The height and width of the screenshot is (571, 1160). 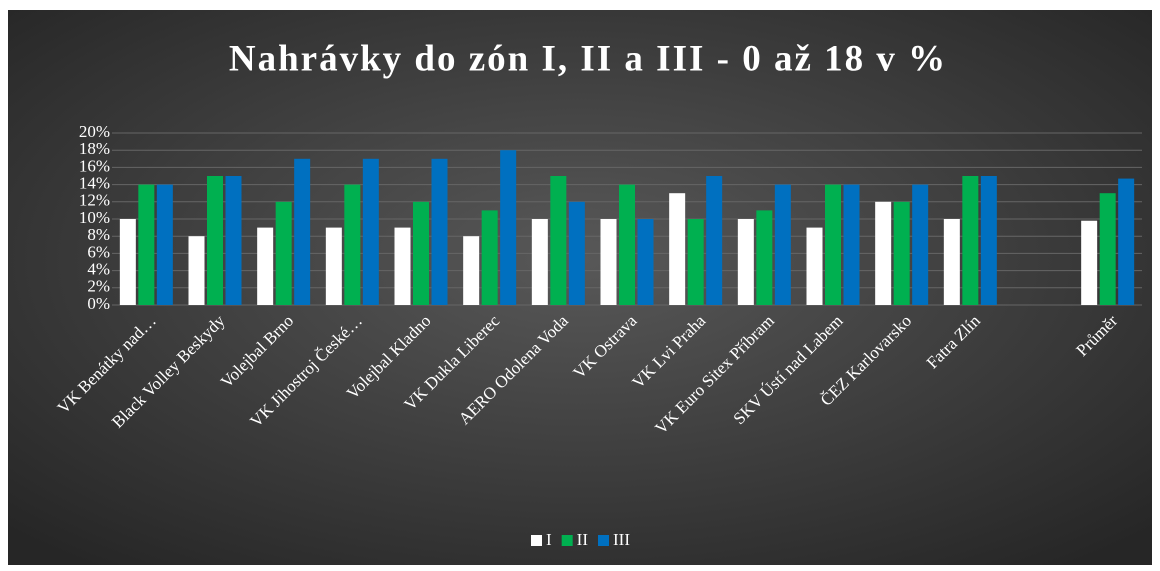 What do you see at coordinates (94, 200) in the screenshot?
I see `y-tick-label: 12%` at bounding box center [94, 200].